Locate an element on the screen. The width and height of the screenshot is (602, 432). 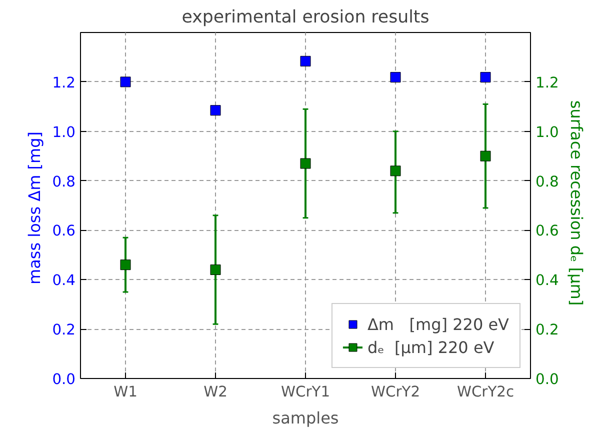
x-tick-label: WCrY1 is located at coordinates (305, 392).